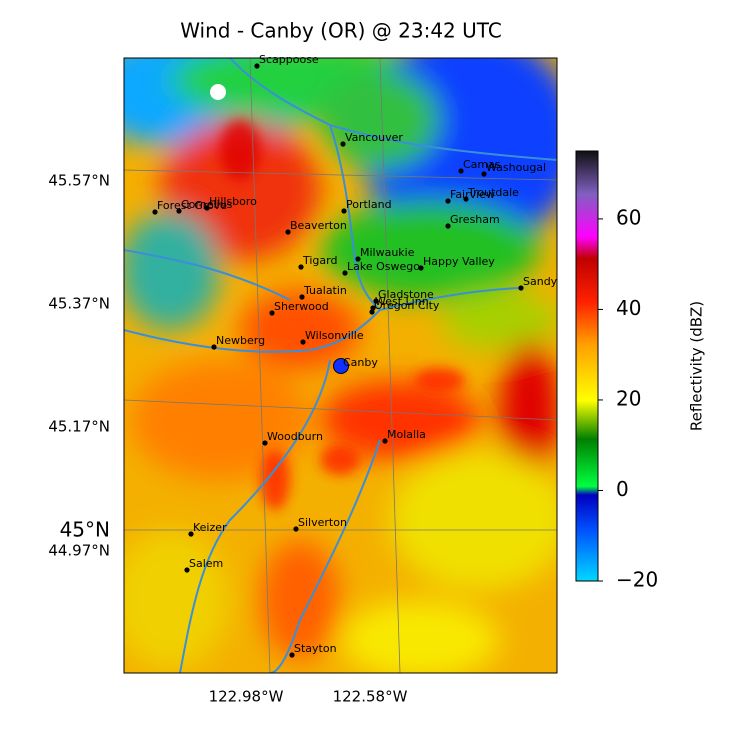 Image resolution: width=729 pixels, height=735 pixels. Describe the element at coordinates (79, 551) in the screenshot. I see `y-axis-label: 44.97°N` at that location.